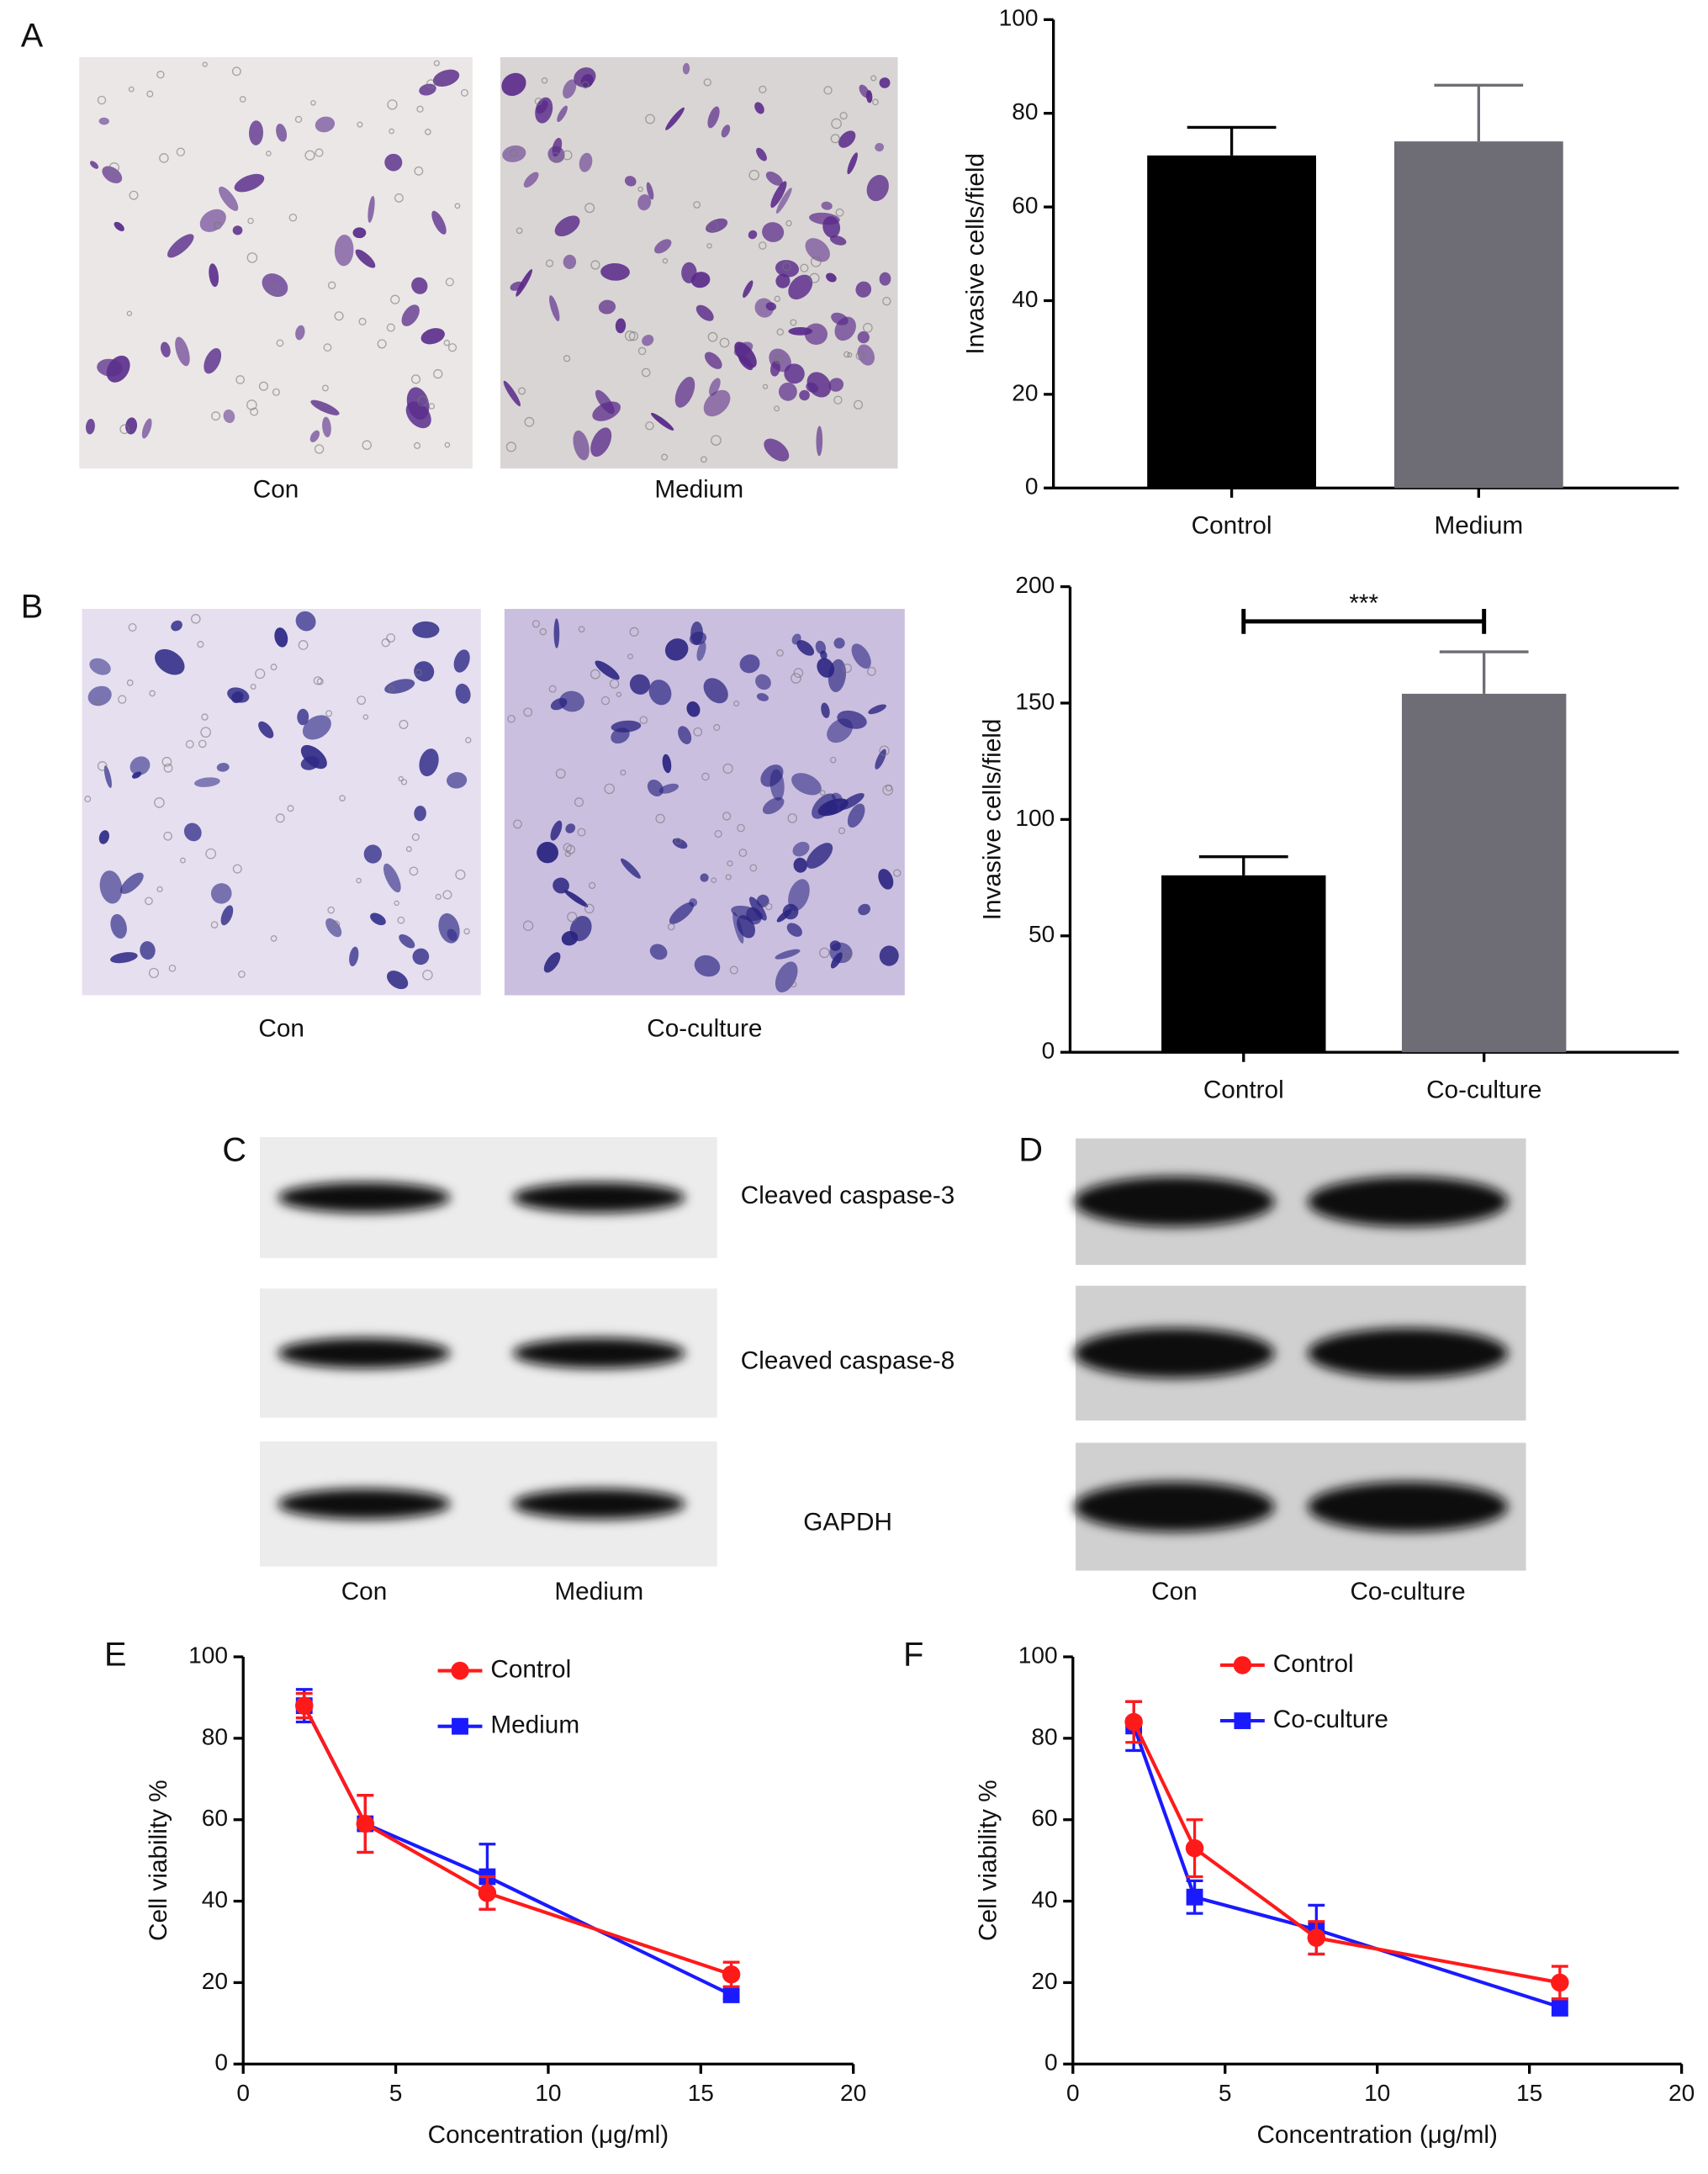  I want to click on y-tick-label: 50, so click(1042, 934).